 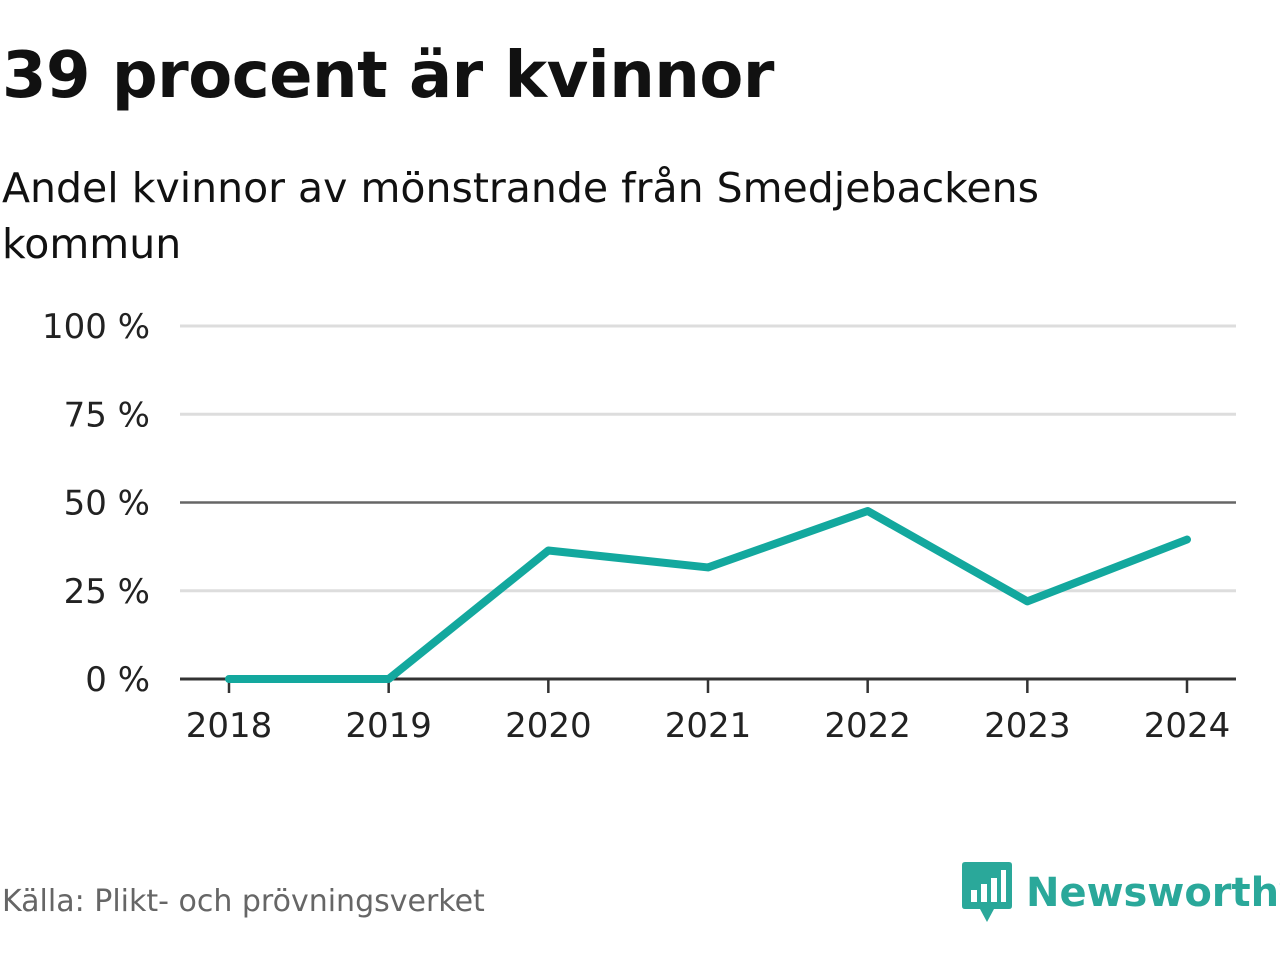 What do you see at coordinates (229, 726) in the screenshot?
I see `x-tick-label: 2018` at bounding box center [229, 726].